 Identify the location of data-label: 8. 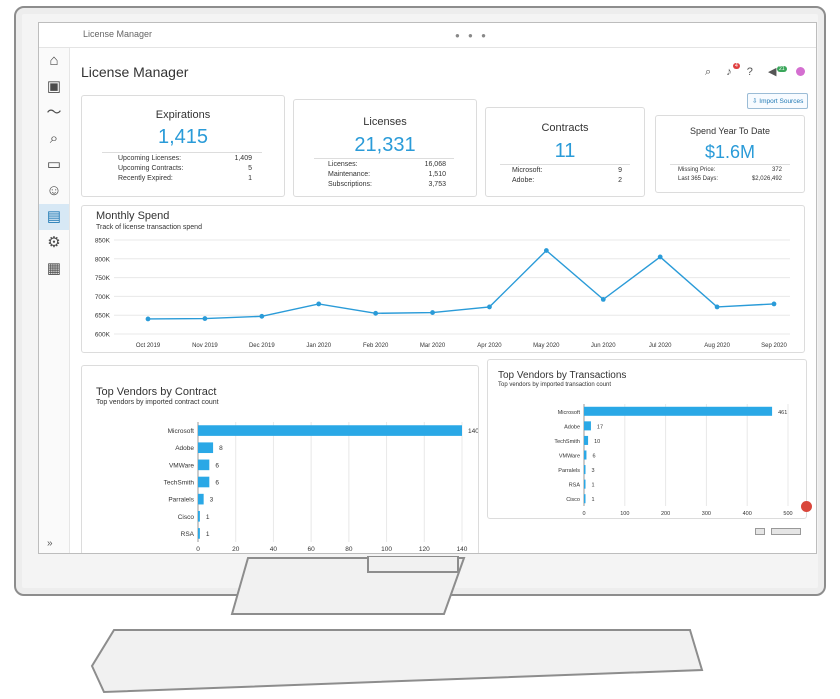
(221, 448).